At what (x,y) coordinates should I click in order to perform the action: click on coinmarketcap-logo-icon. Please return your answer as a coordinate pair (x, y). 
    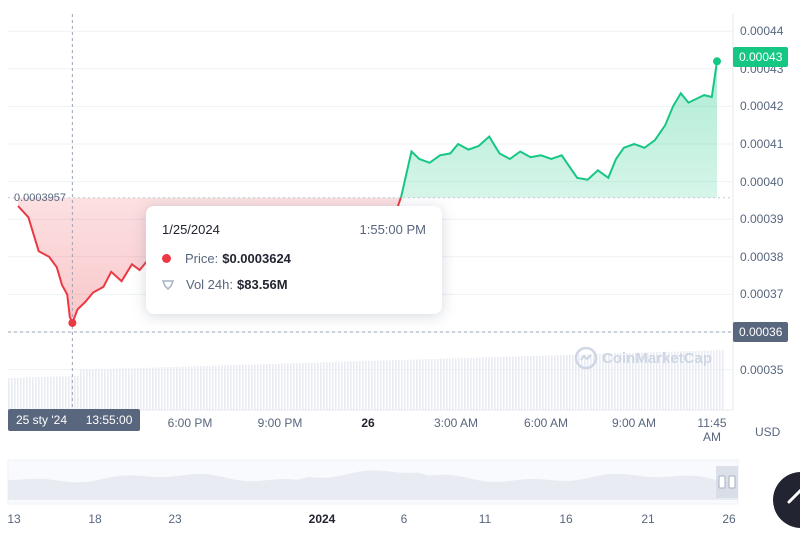
    Looking at the image, I should click on (586, 358).